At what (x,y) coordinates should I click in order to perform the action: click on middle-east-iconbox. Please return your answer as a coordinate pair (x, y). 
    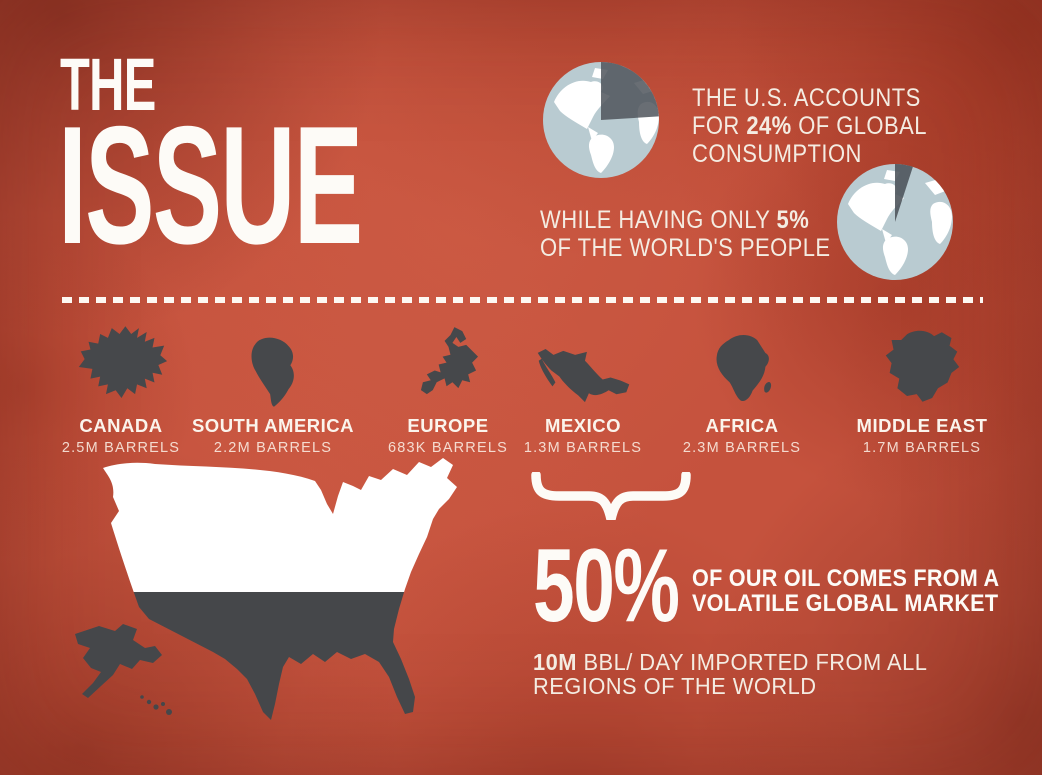
    Looking at the image, I should click on (922, 363).